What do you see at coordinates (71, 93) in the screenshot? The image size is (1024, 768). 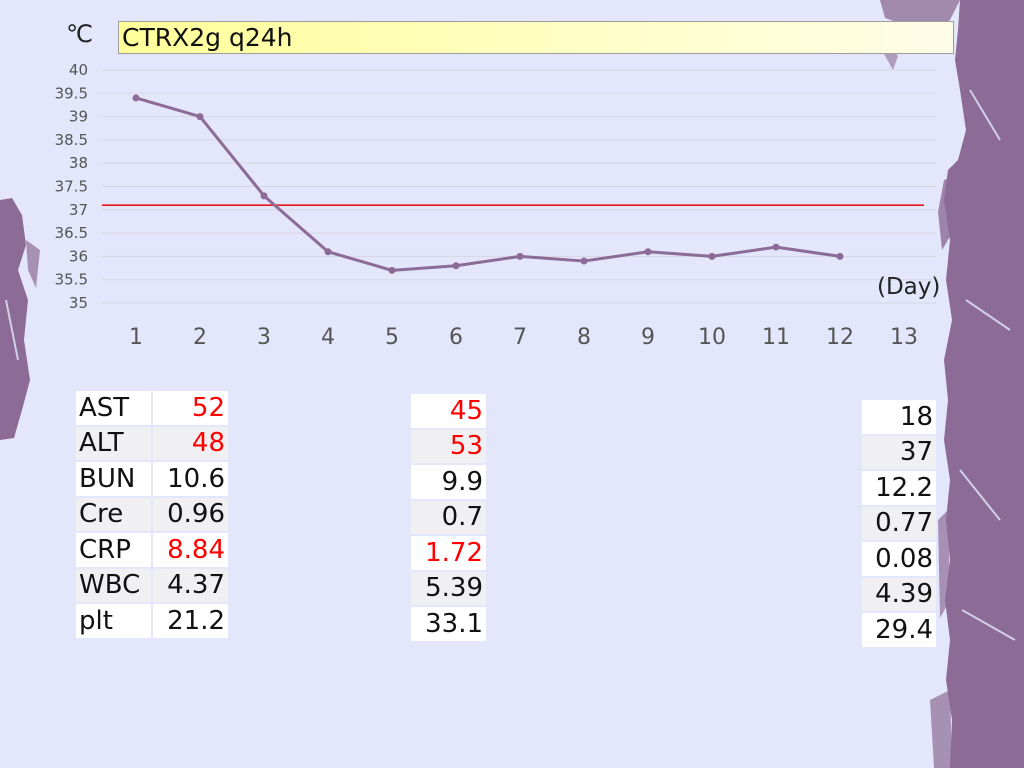 I see `y-tick-label: 39.5` at bounding box center [71, 93].